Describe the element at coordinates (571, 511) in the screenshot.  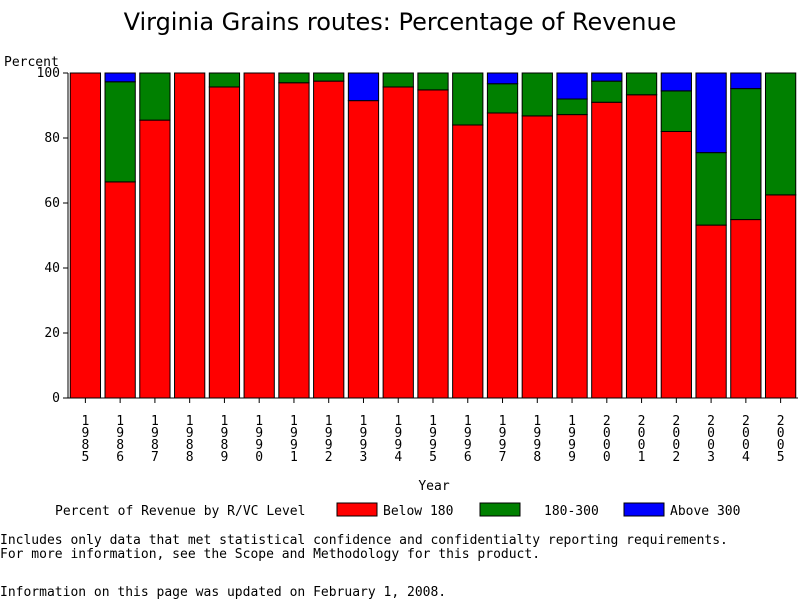
I see `legend-label: 180-300` at that location.